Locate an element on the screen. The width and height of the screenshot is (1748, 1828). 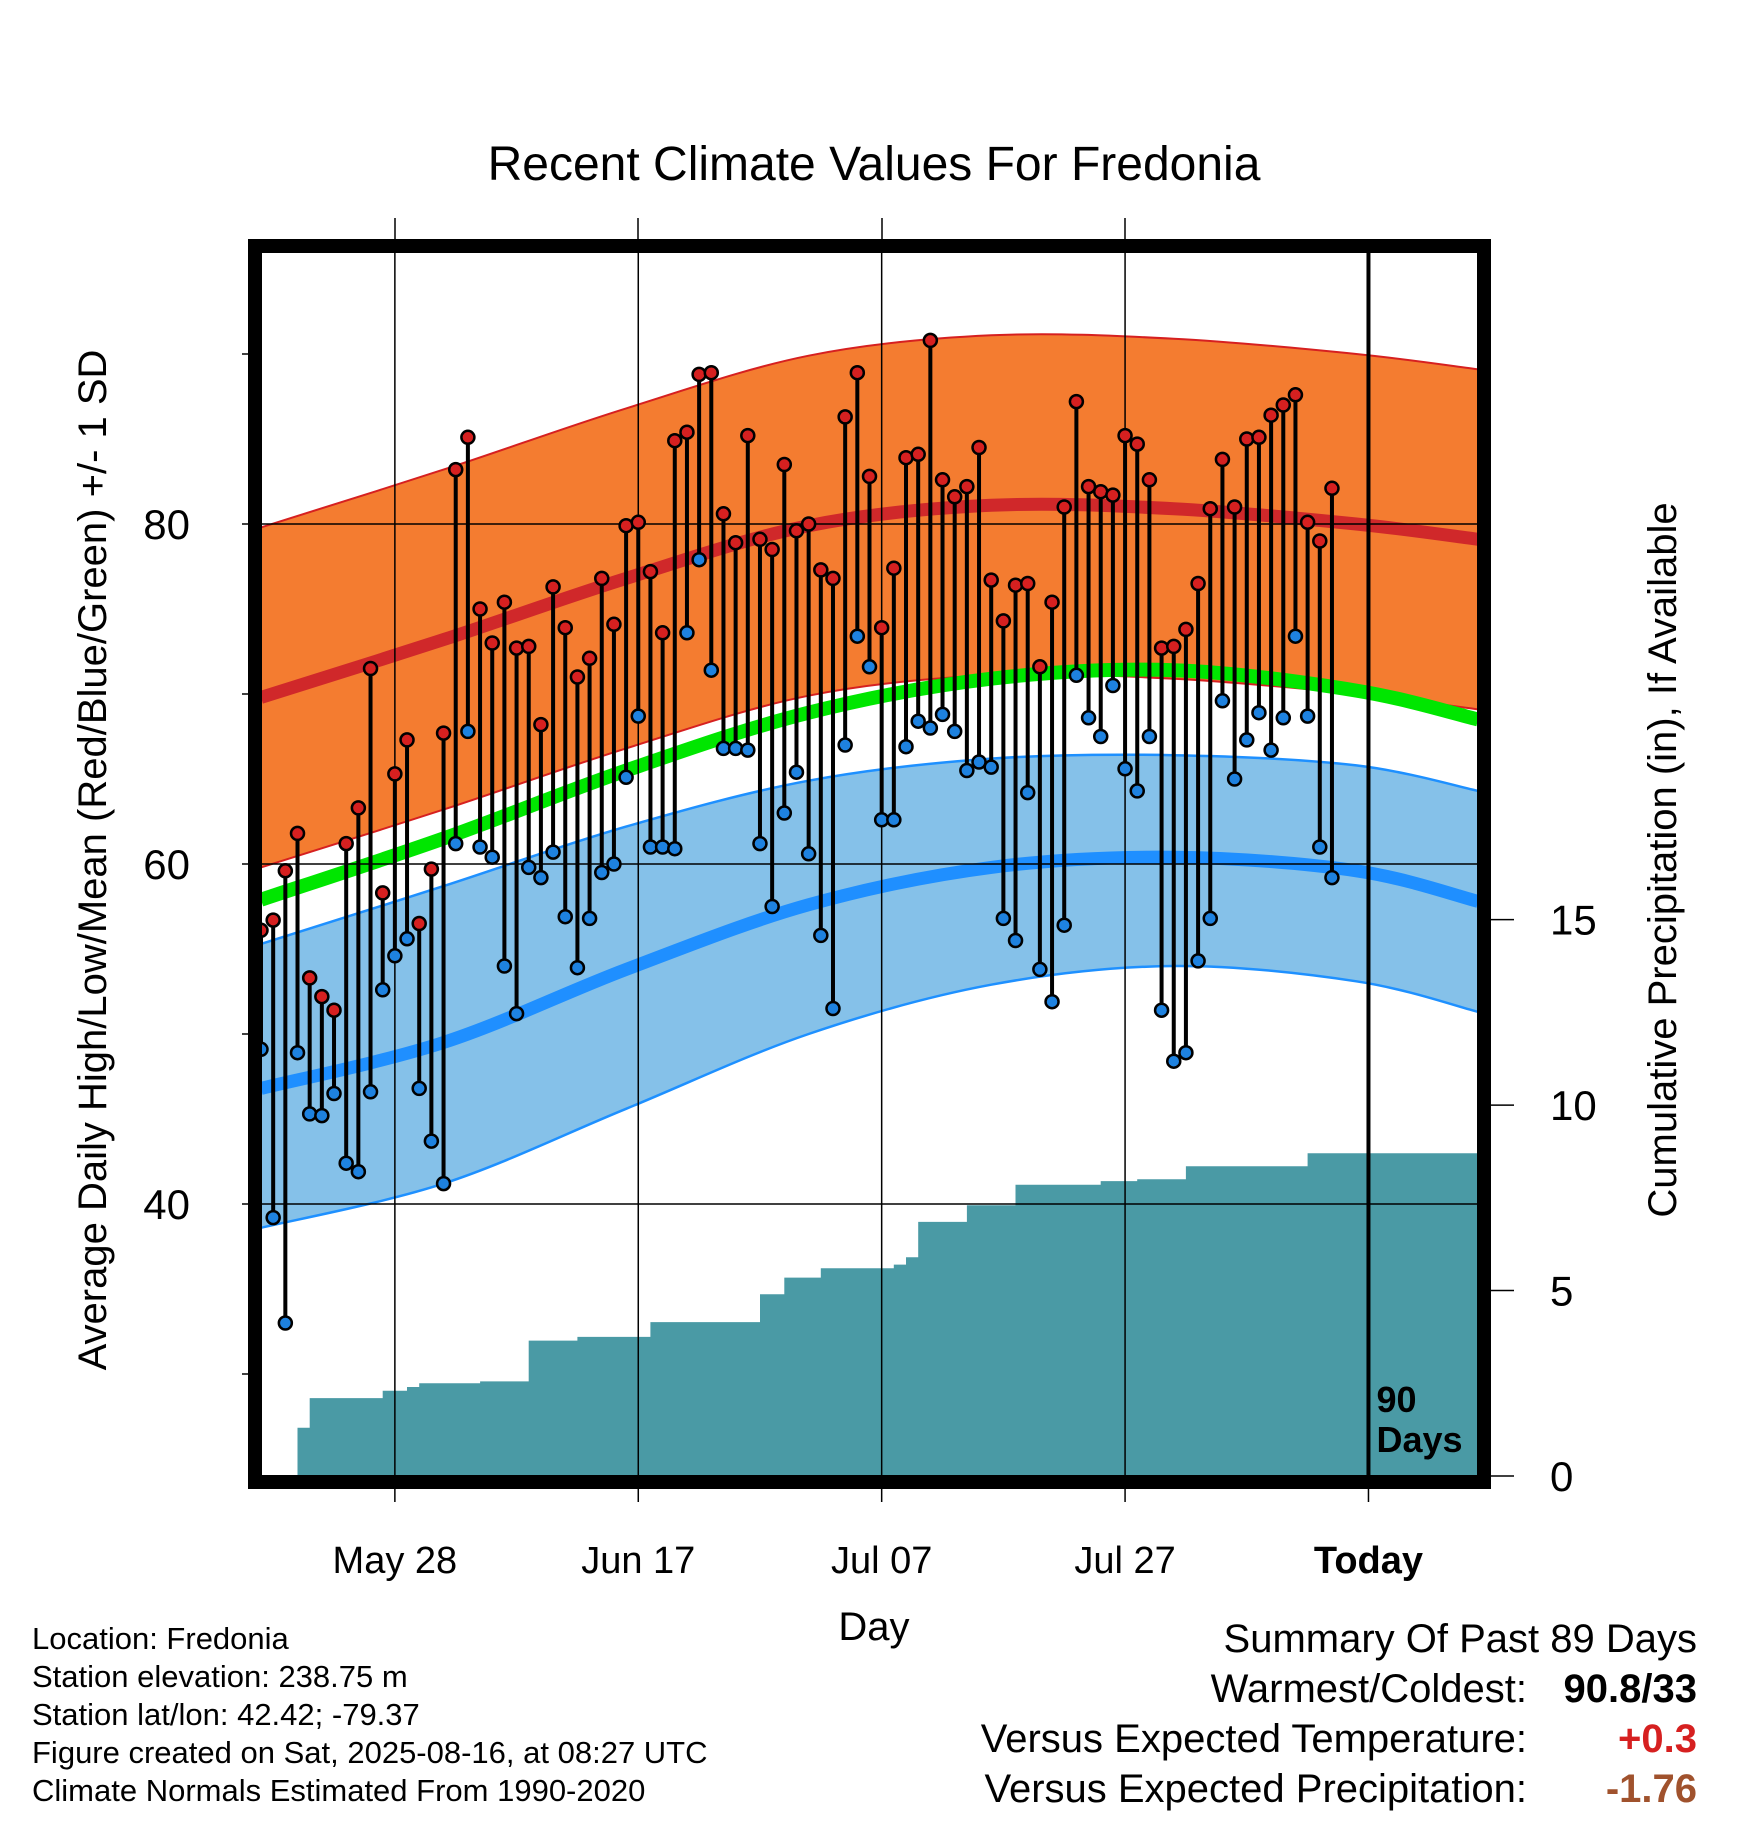
normals-text: Climate Normals Estimated From 1990-2020 is located at coordinates (339, 1790).